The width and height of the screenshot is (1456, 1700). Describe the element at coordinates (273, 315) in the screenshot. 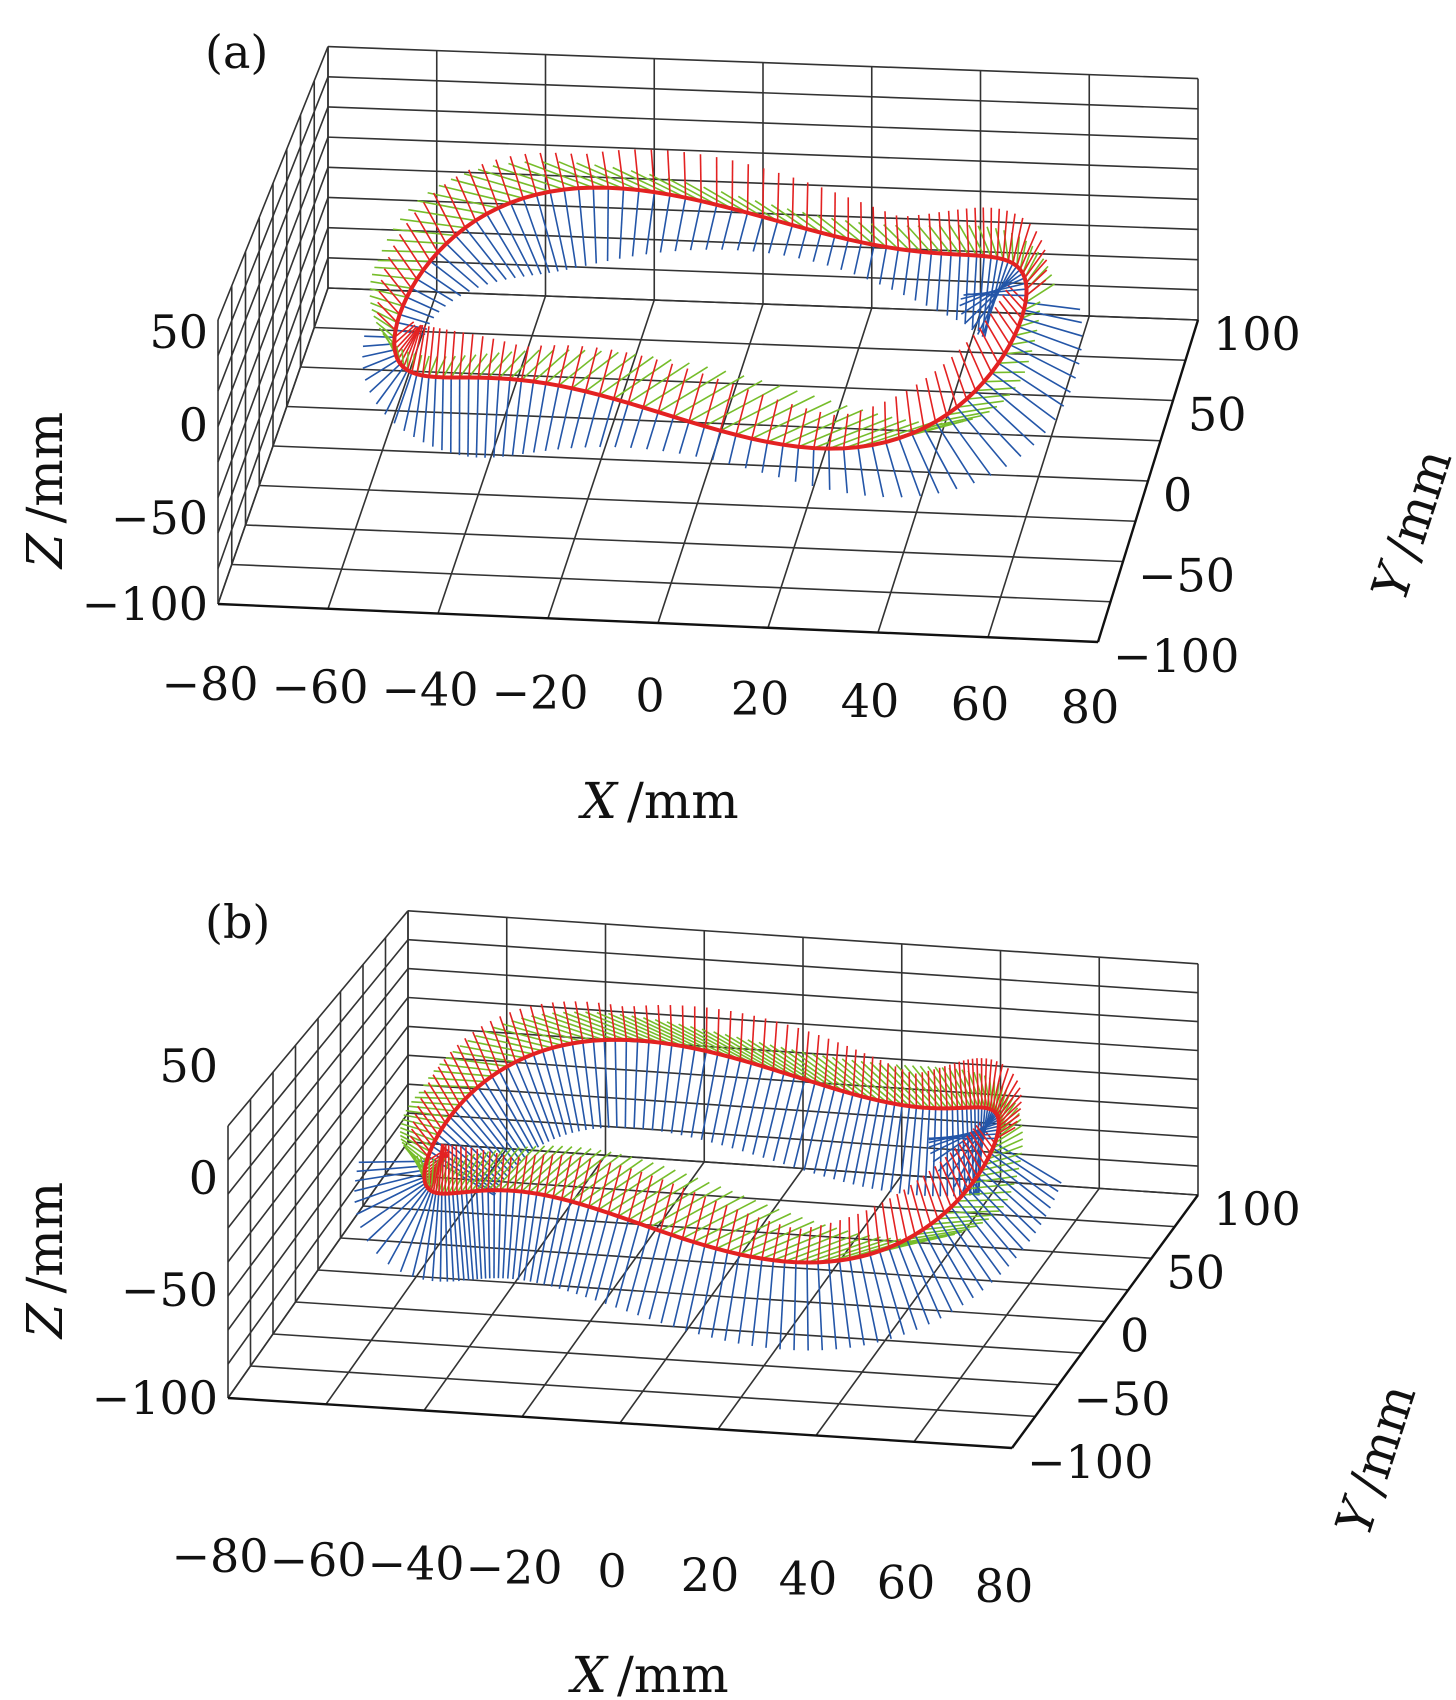

I see `left-wall-grid-line` at that location.